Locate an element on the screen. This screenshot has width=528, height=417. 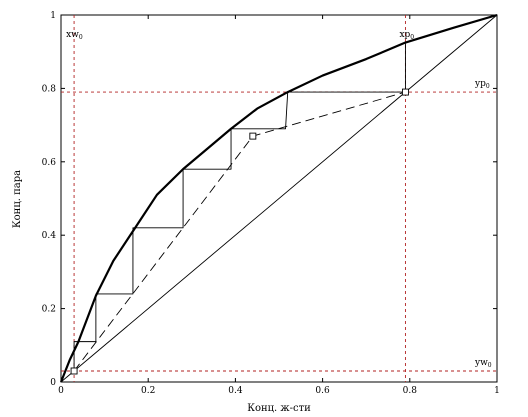
x-tick-label: 0.2 is located at coordinates (148, 391).